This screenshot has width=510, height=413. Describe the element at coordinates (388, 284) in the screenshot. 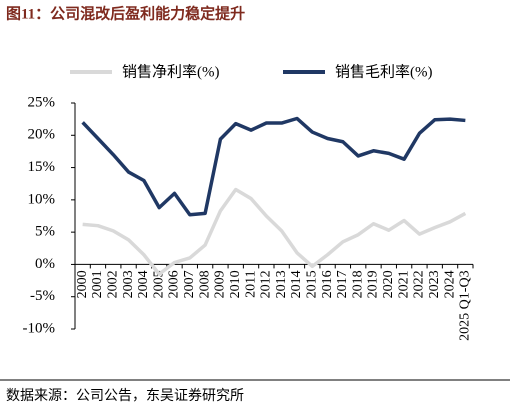

I see `x-tick-label: 2020` at that location.